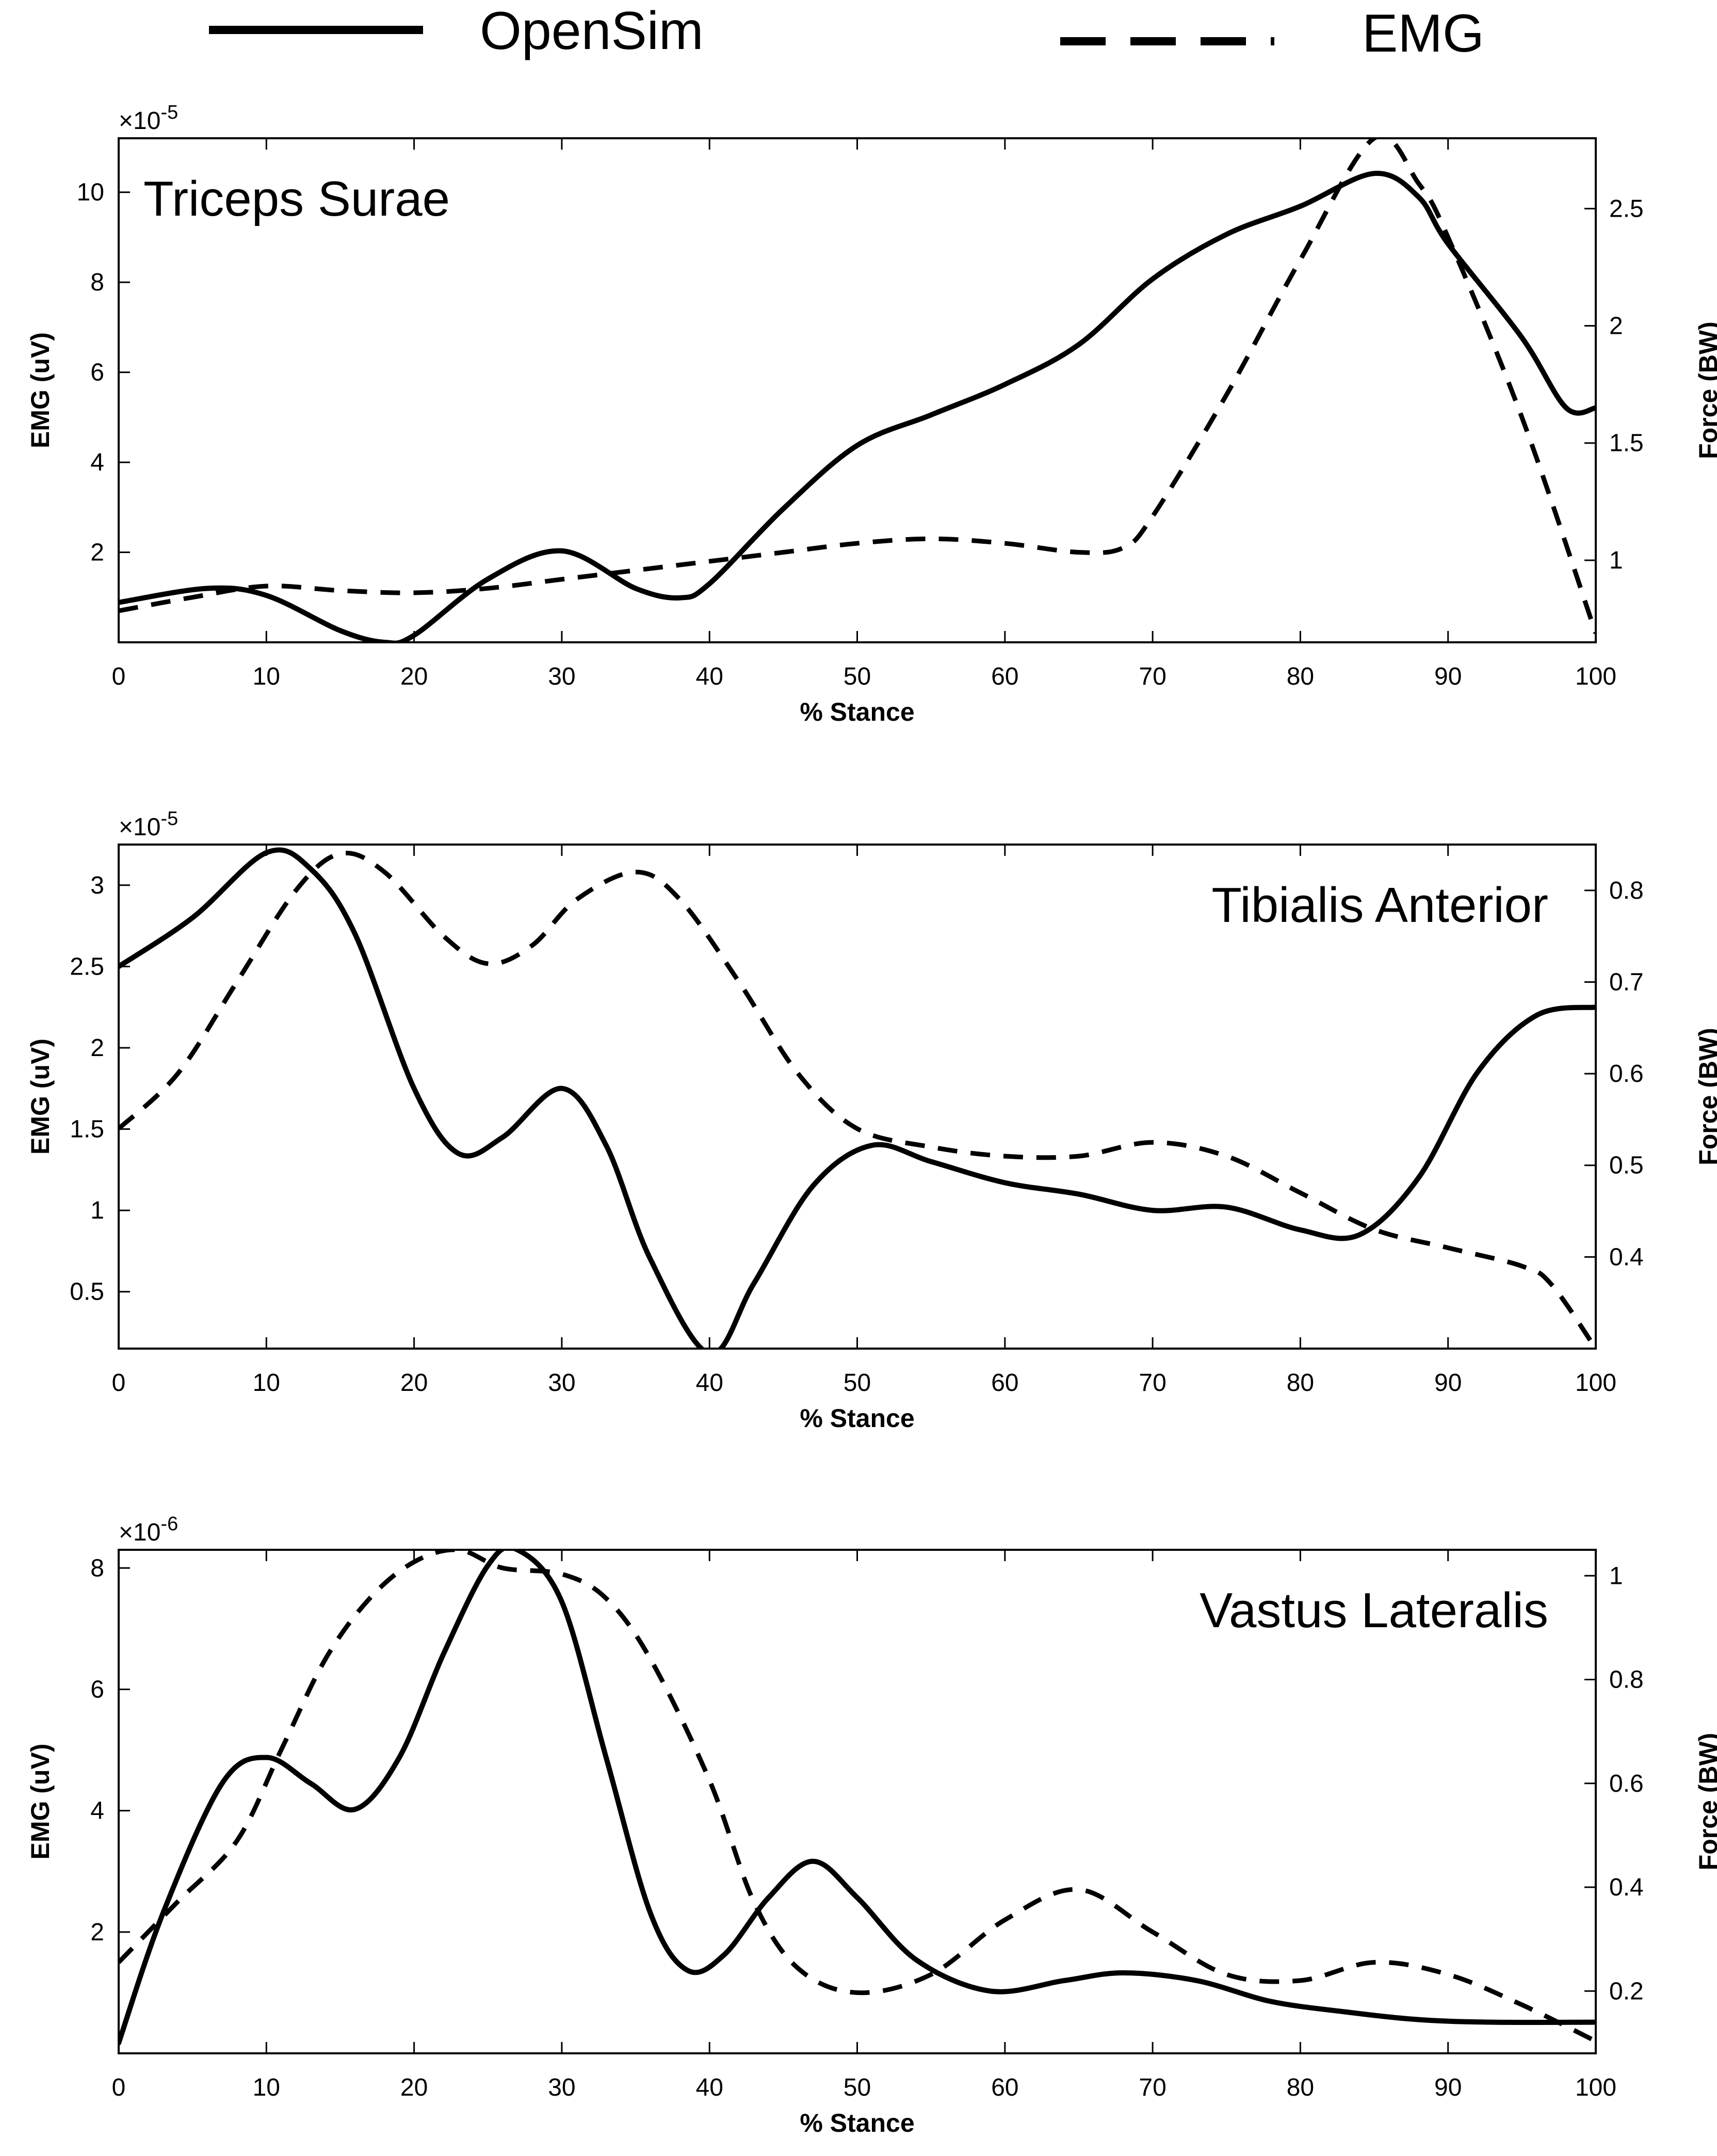 The width and height of the screenshot is (1717, 2156). What do you see at coordinates (1374, 1610) in the screenshot?
I see `panel-title-vastus-lateralis: Vastus Lateralis` at bounding box center [1374, 1610].